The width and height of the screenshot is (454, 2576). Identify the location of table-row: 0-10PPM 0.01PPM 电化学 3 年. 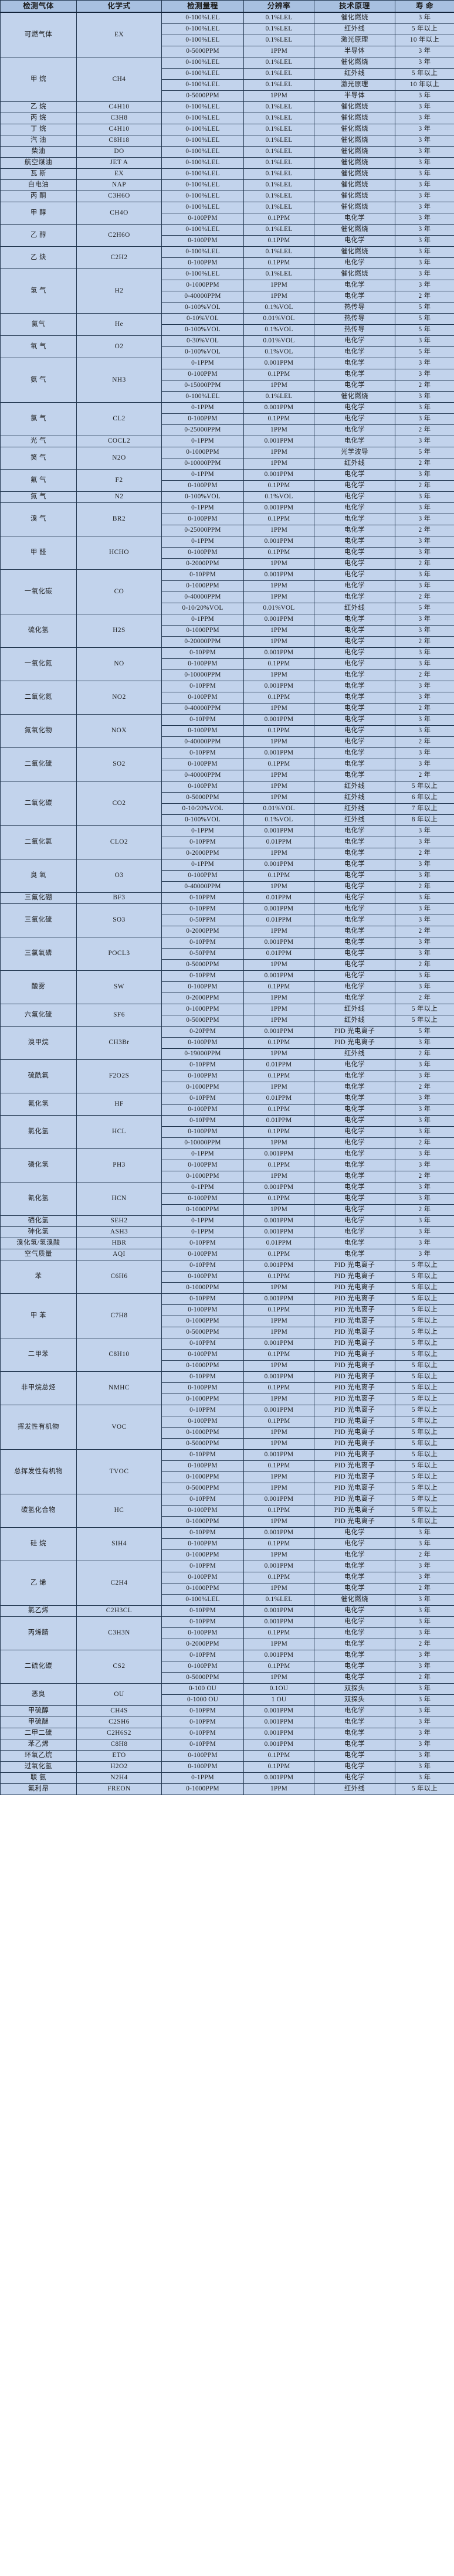
(227, 842).